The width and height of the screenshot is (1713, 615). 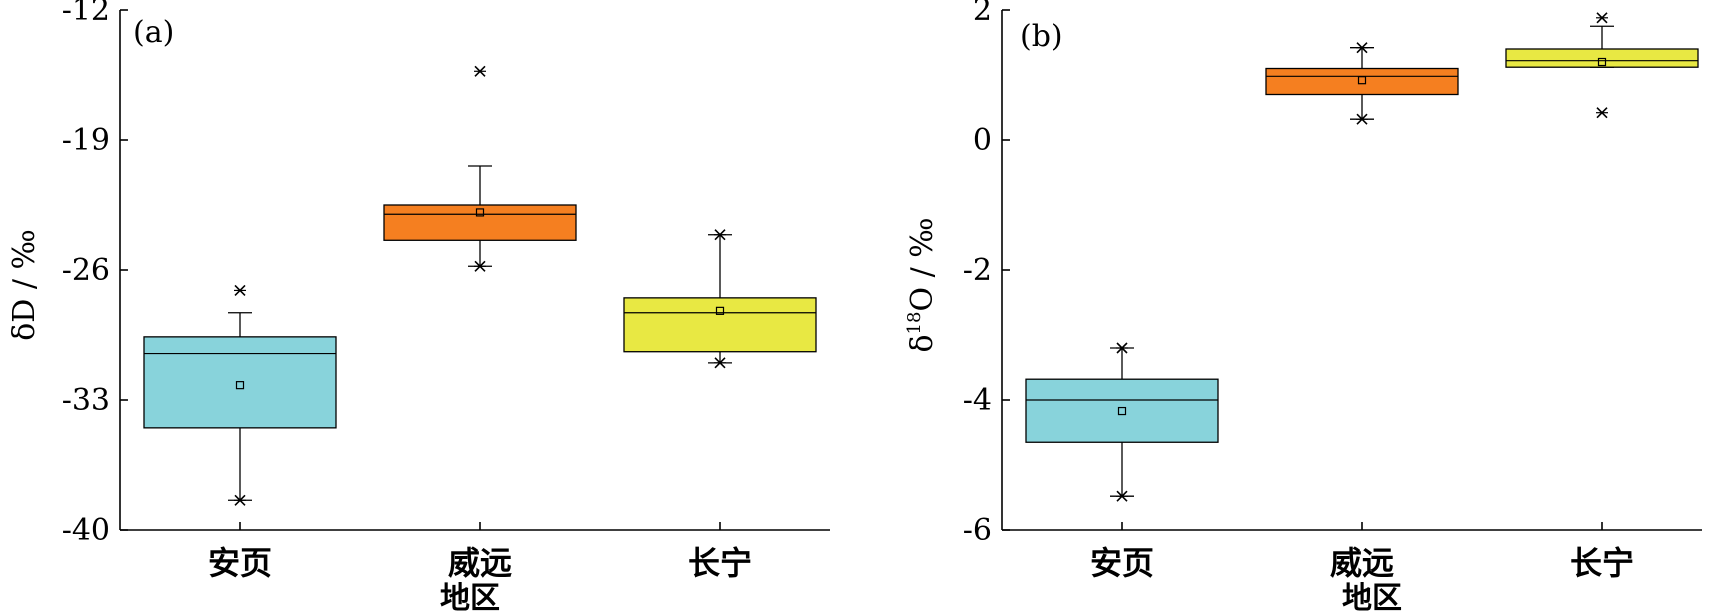 I want to click on panel-b-box-2-mean, so click(x=1602, y=62).